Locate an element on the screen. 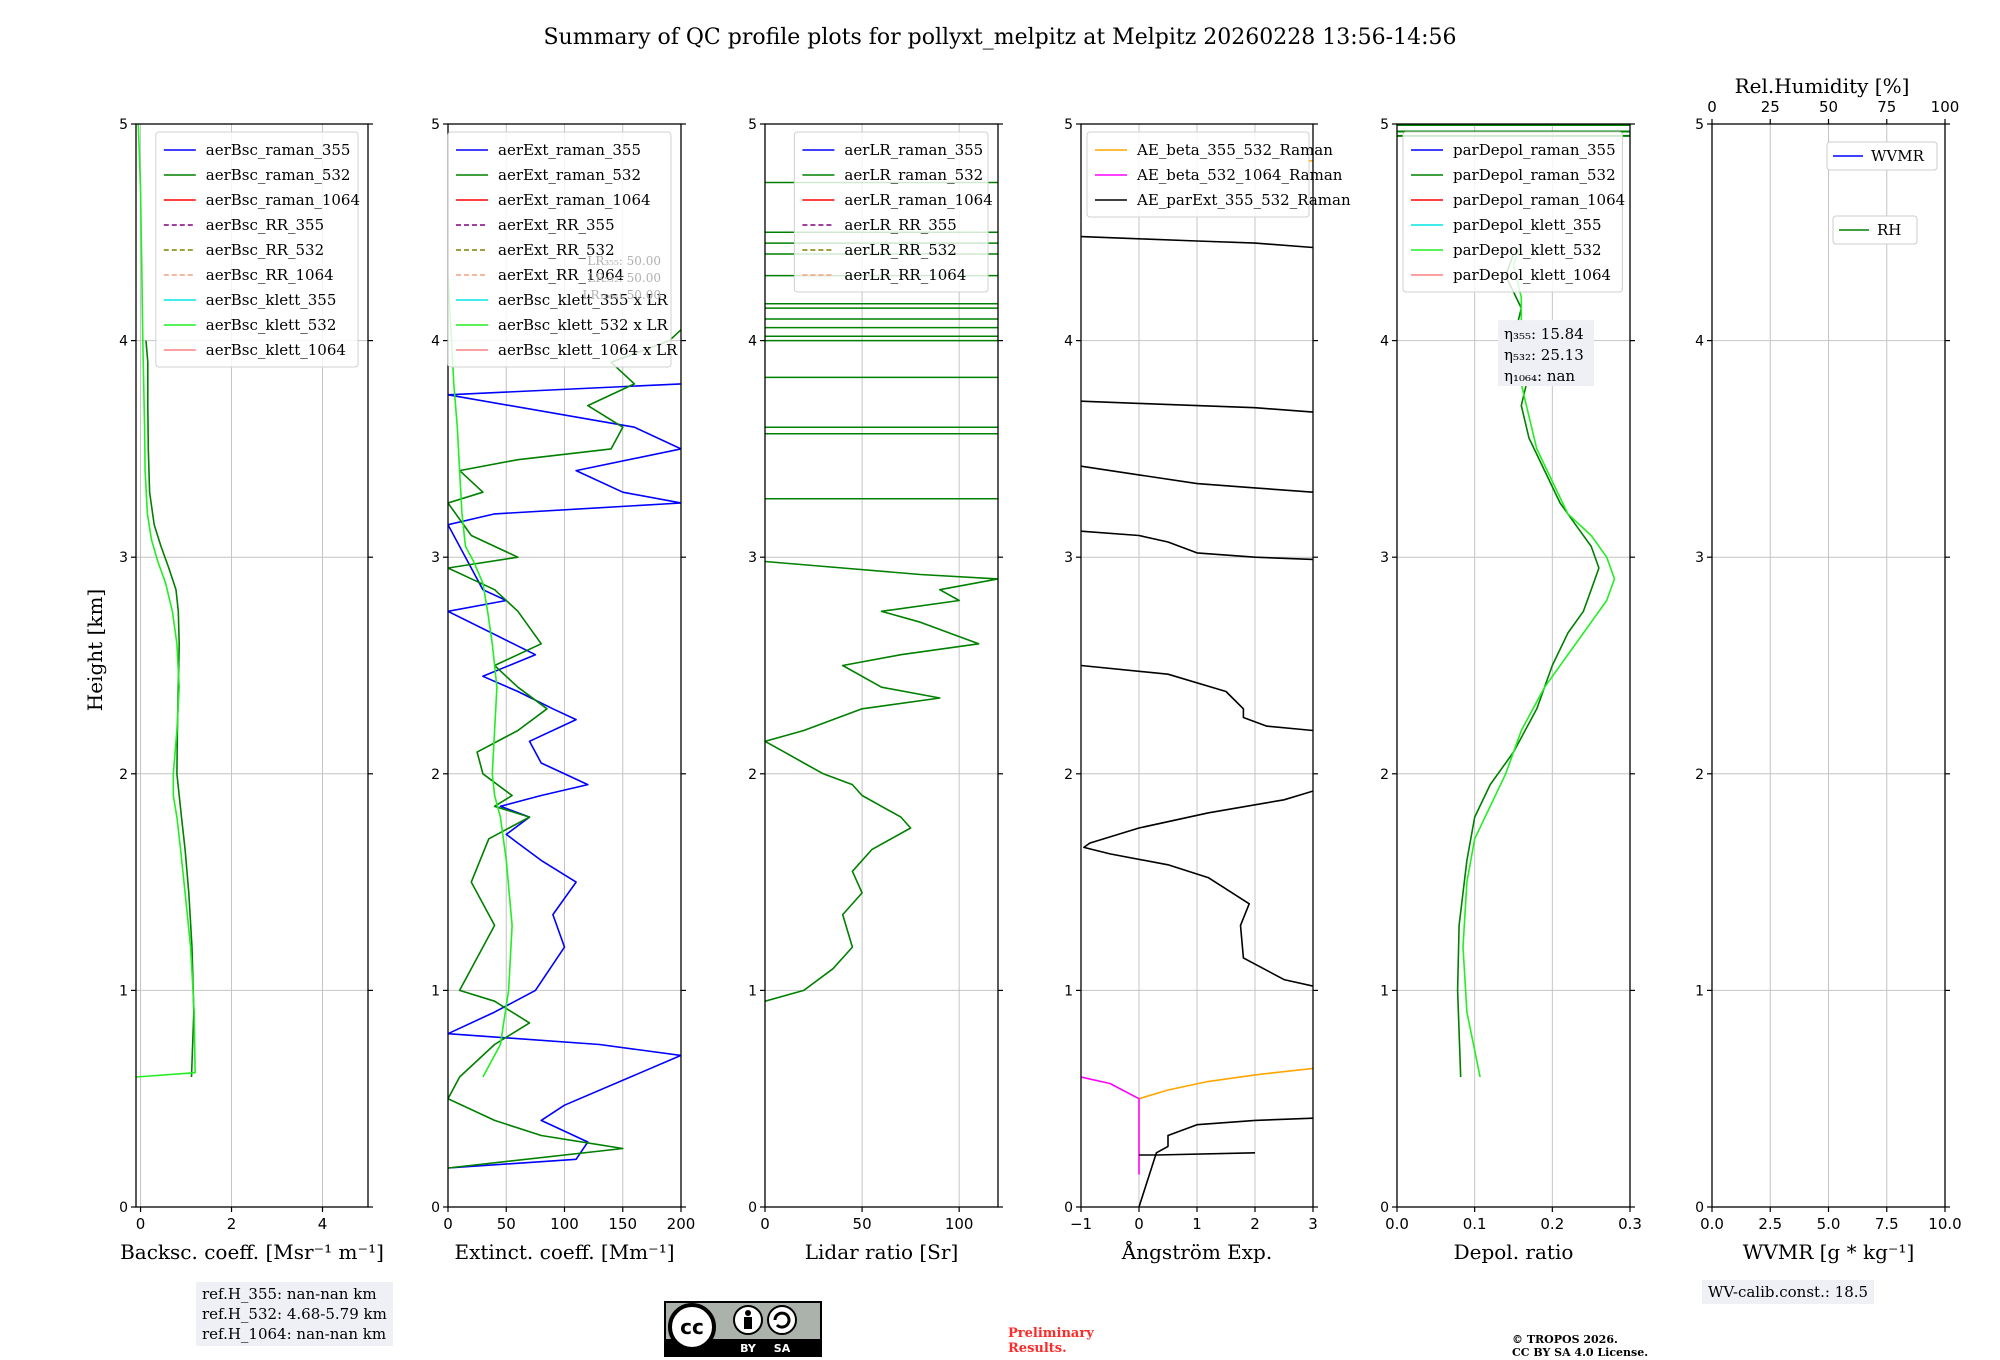 The width and height of the screenshot is (2000, 1360). plot-area-ae is located at coordinates (1197, 683).